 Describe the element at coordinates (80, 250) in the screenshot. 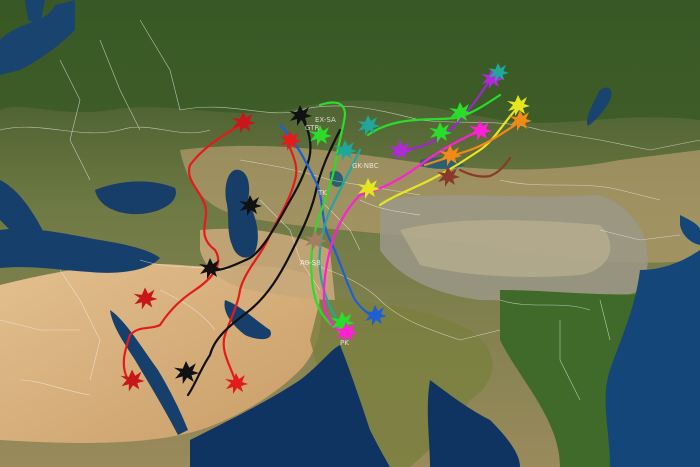

I see `mediterranean-sea` at that location.